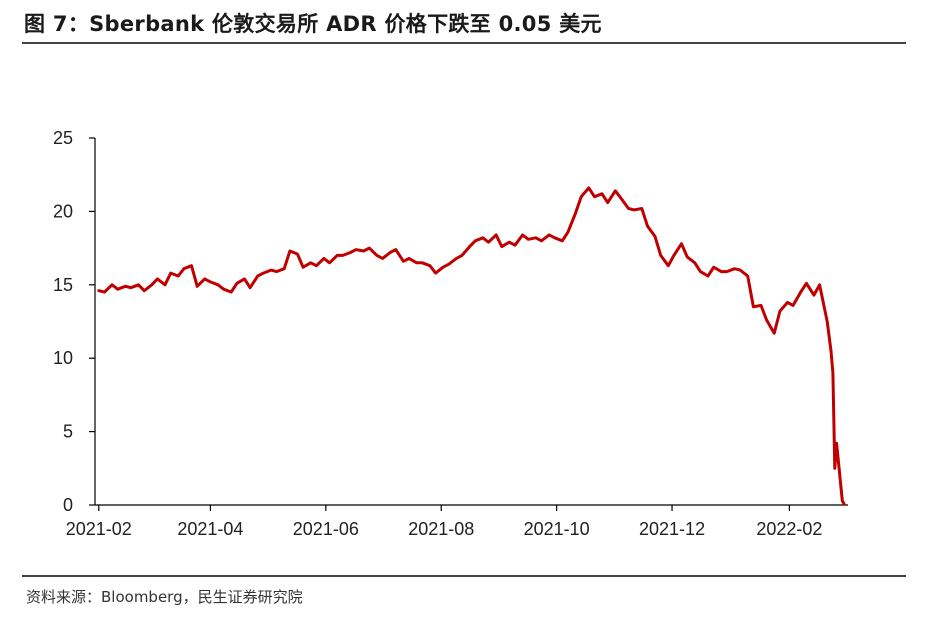  What do you see at coordinates (68, 432) in the screenshot?
I see `y-tick-label: 5` at bounding box center [68, 432].